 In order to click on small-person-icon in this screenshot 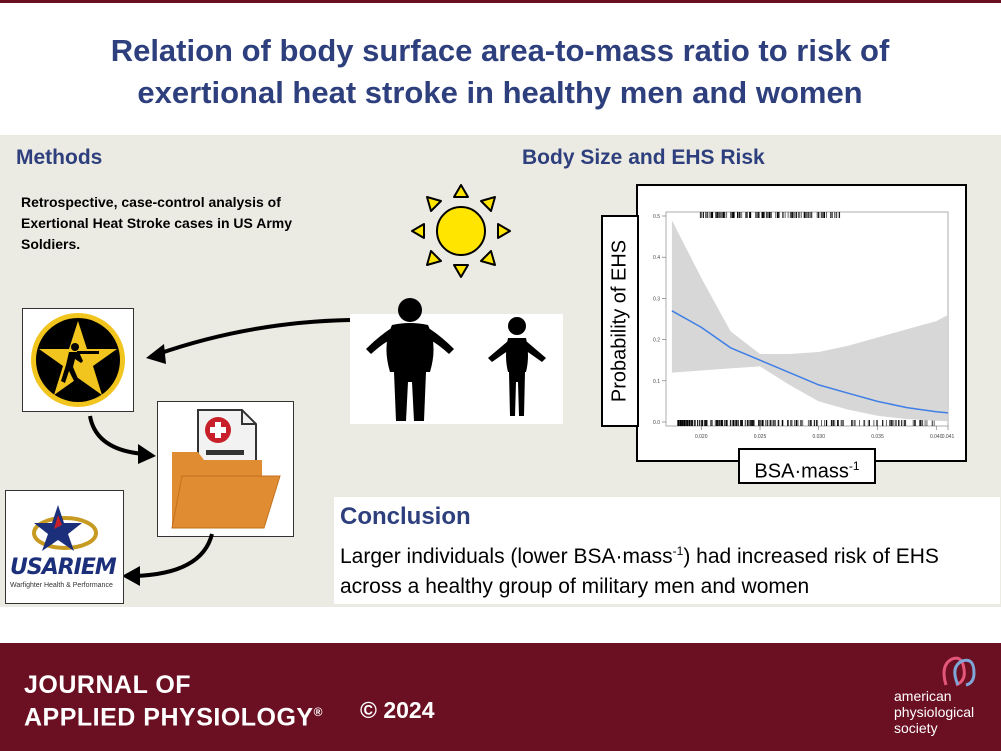, I will do `click(517, 366)`.